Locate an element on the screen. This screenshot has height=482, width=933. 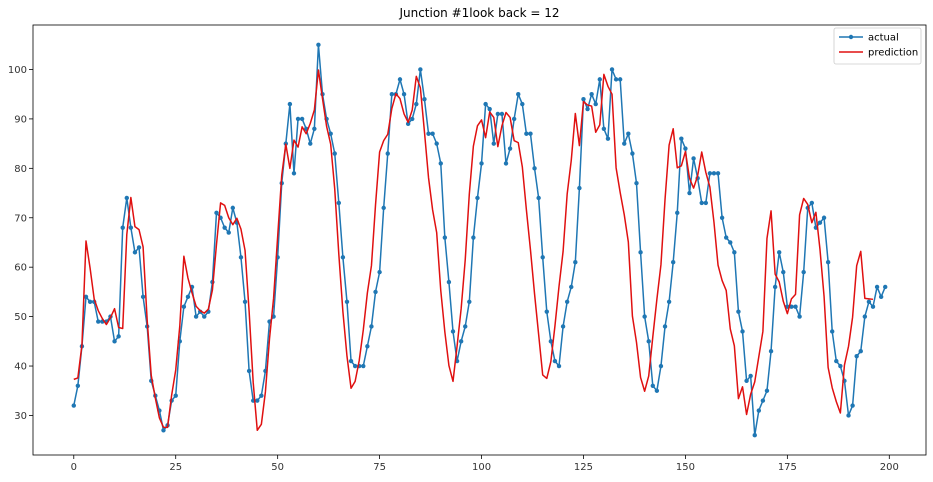
x-tick-label: 175 is located at coordinates (787, 467).